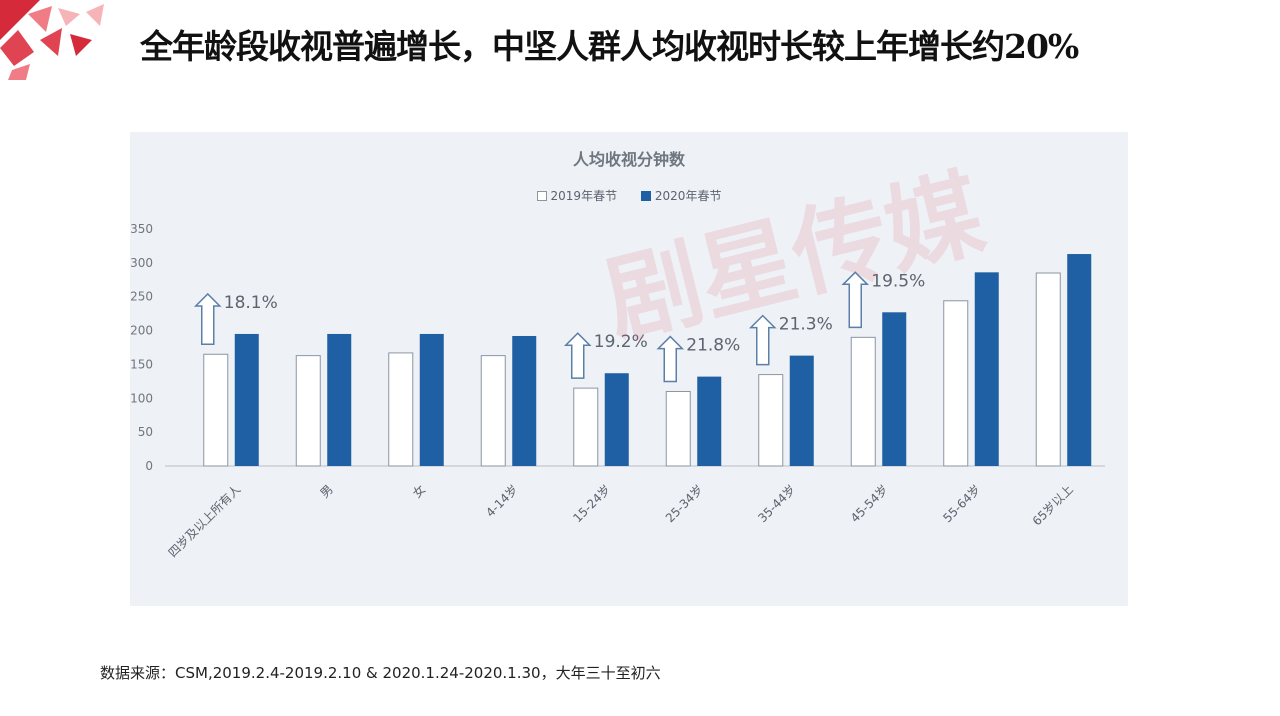 This screenshot has width=1280, height=716. Describe the element at coordinates (52, 40) in the screenshot. I see `brand-logo-icon` at that location.